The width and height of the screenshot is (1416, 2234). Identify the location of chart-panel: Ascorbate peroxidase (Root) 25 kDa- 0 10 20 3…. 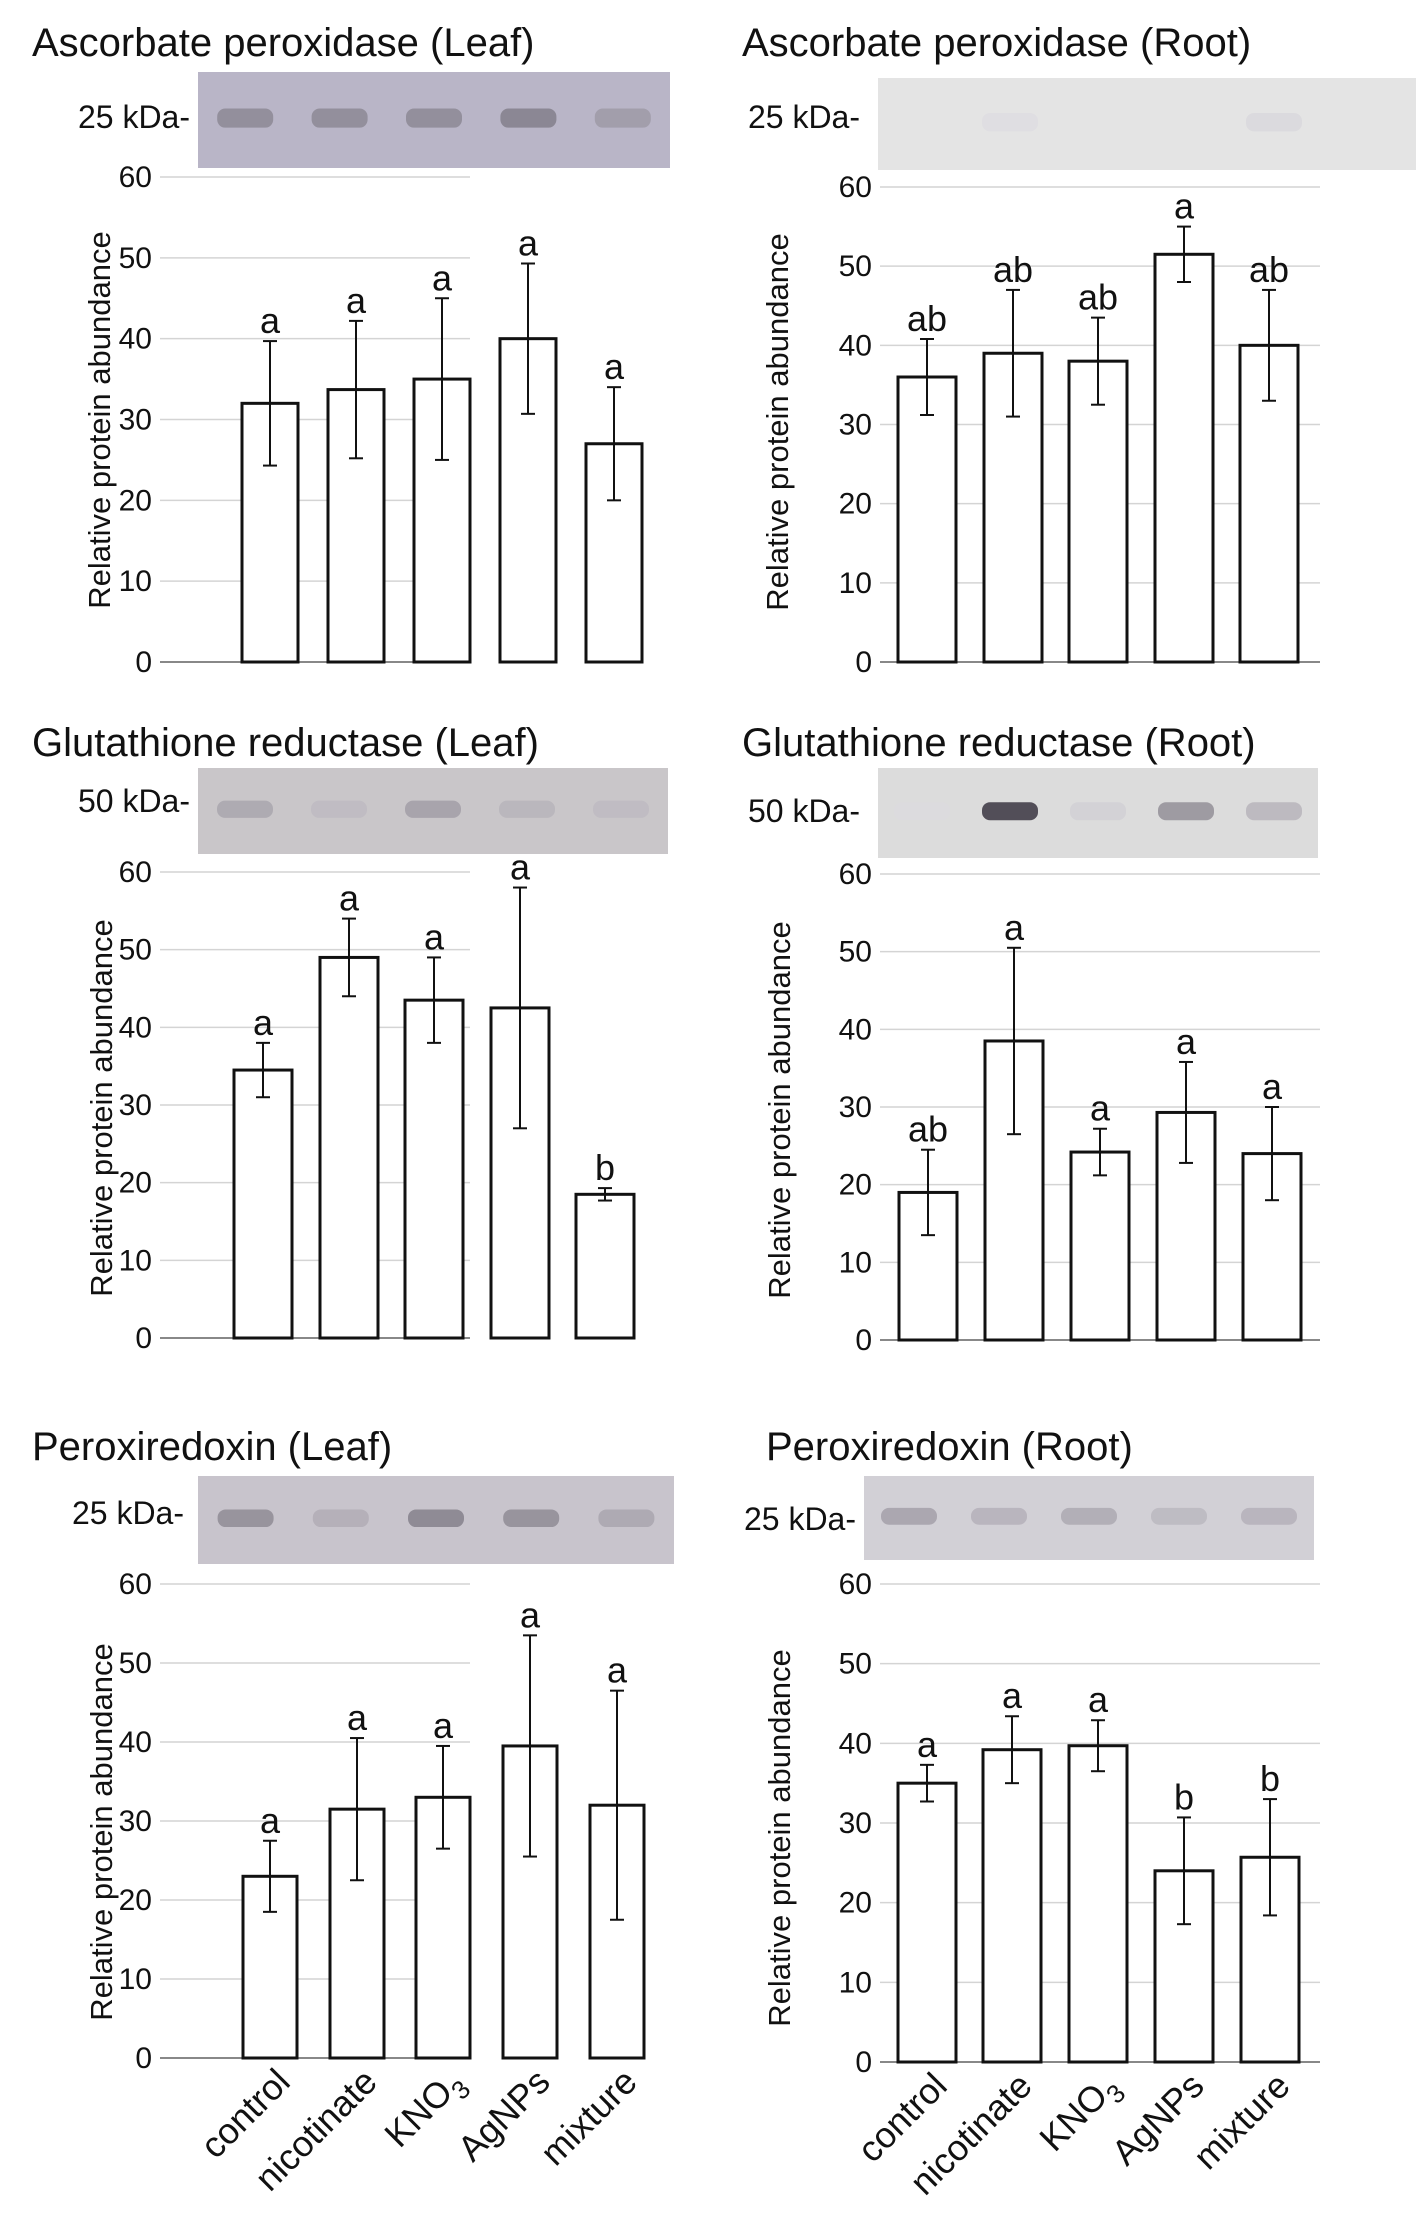
(1079, 350).